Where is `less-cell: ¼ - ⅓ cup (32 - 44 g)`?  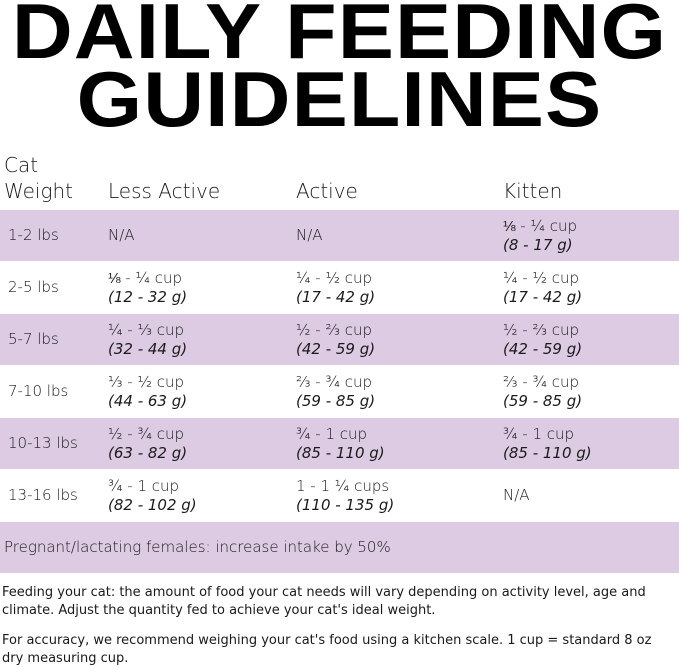
less-cell: ¼ - ⅓ cup (32 - 44 g) is located at coordinates (147, 339).